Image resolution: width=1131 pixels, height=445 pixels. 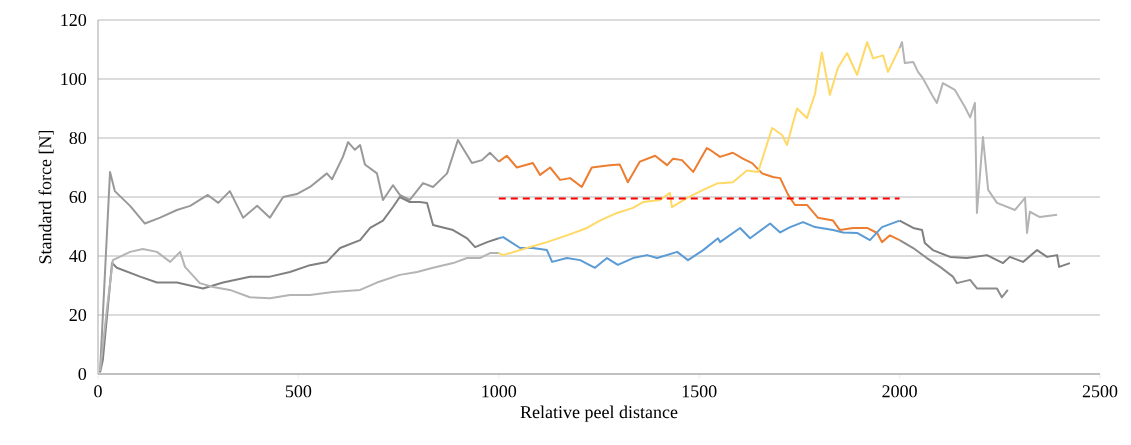 What do you see at coordinates (78, 197) in the screenshot?
I see `y-tick-label: 60` at bounding box center [78, 197].